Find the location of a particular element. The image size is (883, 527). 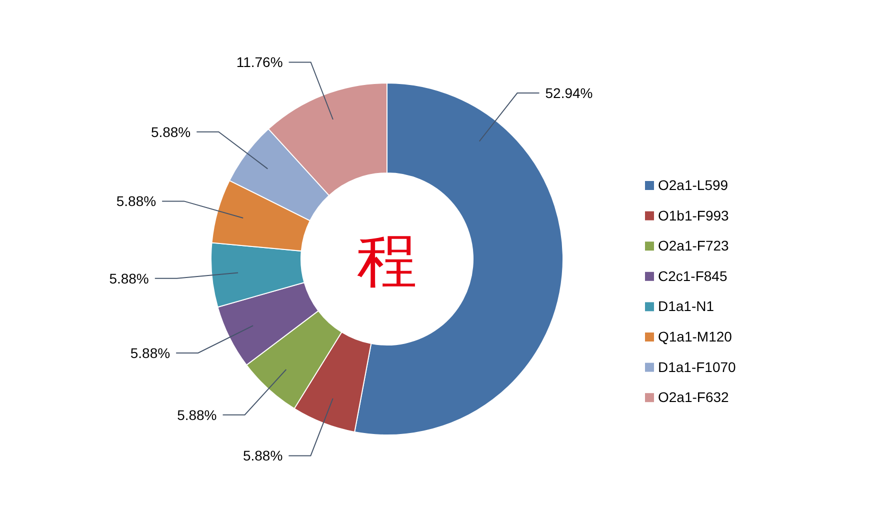

text: 程 is located at coordinates (387, 261).